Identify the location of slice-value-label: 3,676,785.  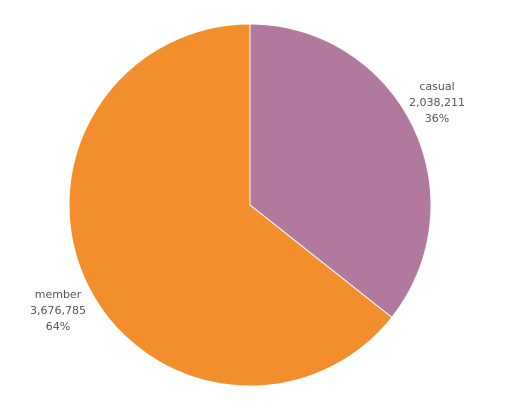
(58, 310).